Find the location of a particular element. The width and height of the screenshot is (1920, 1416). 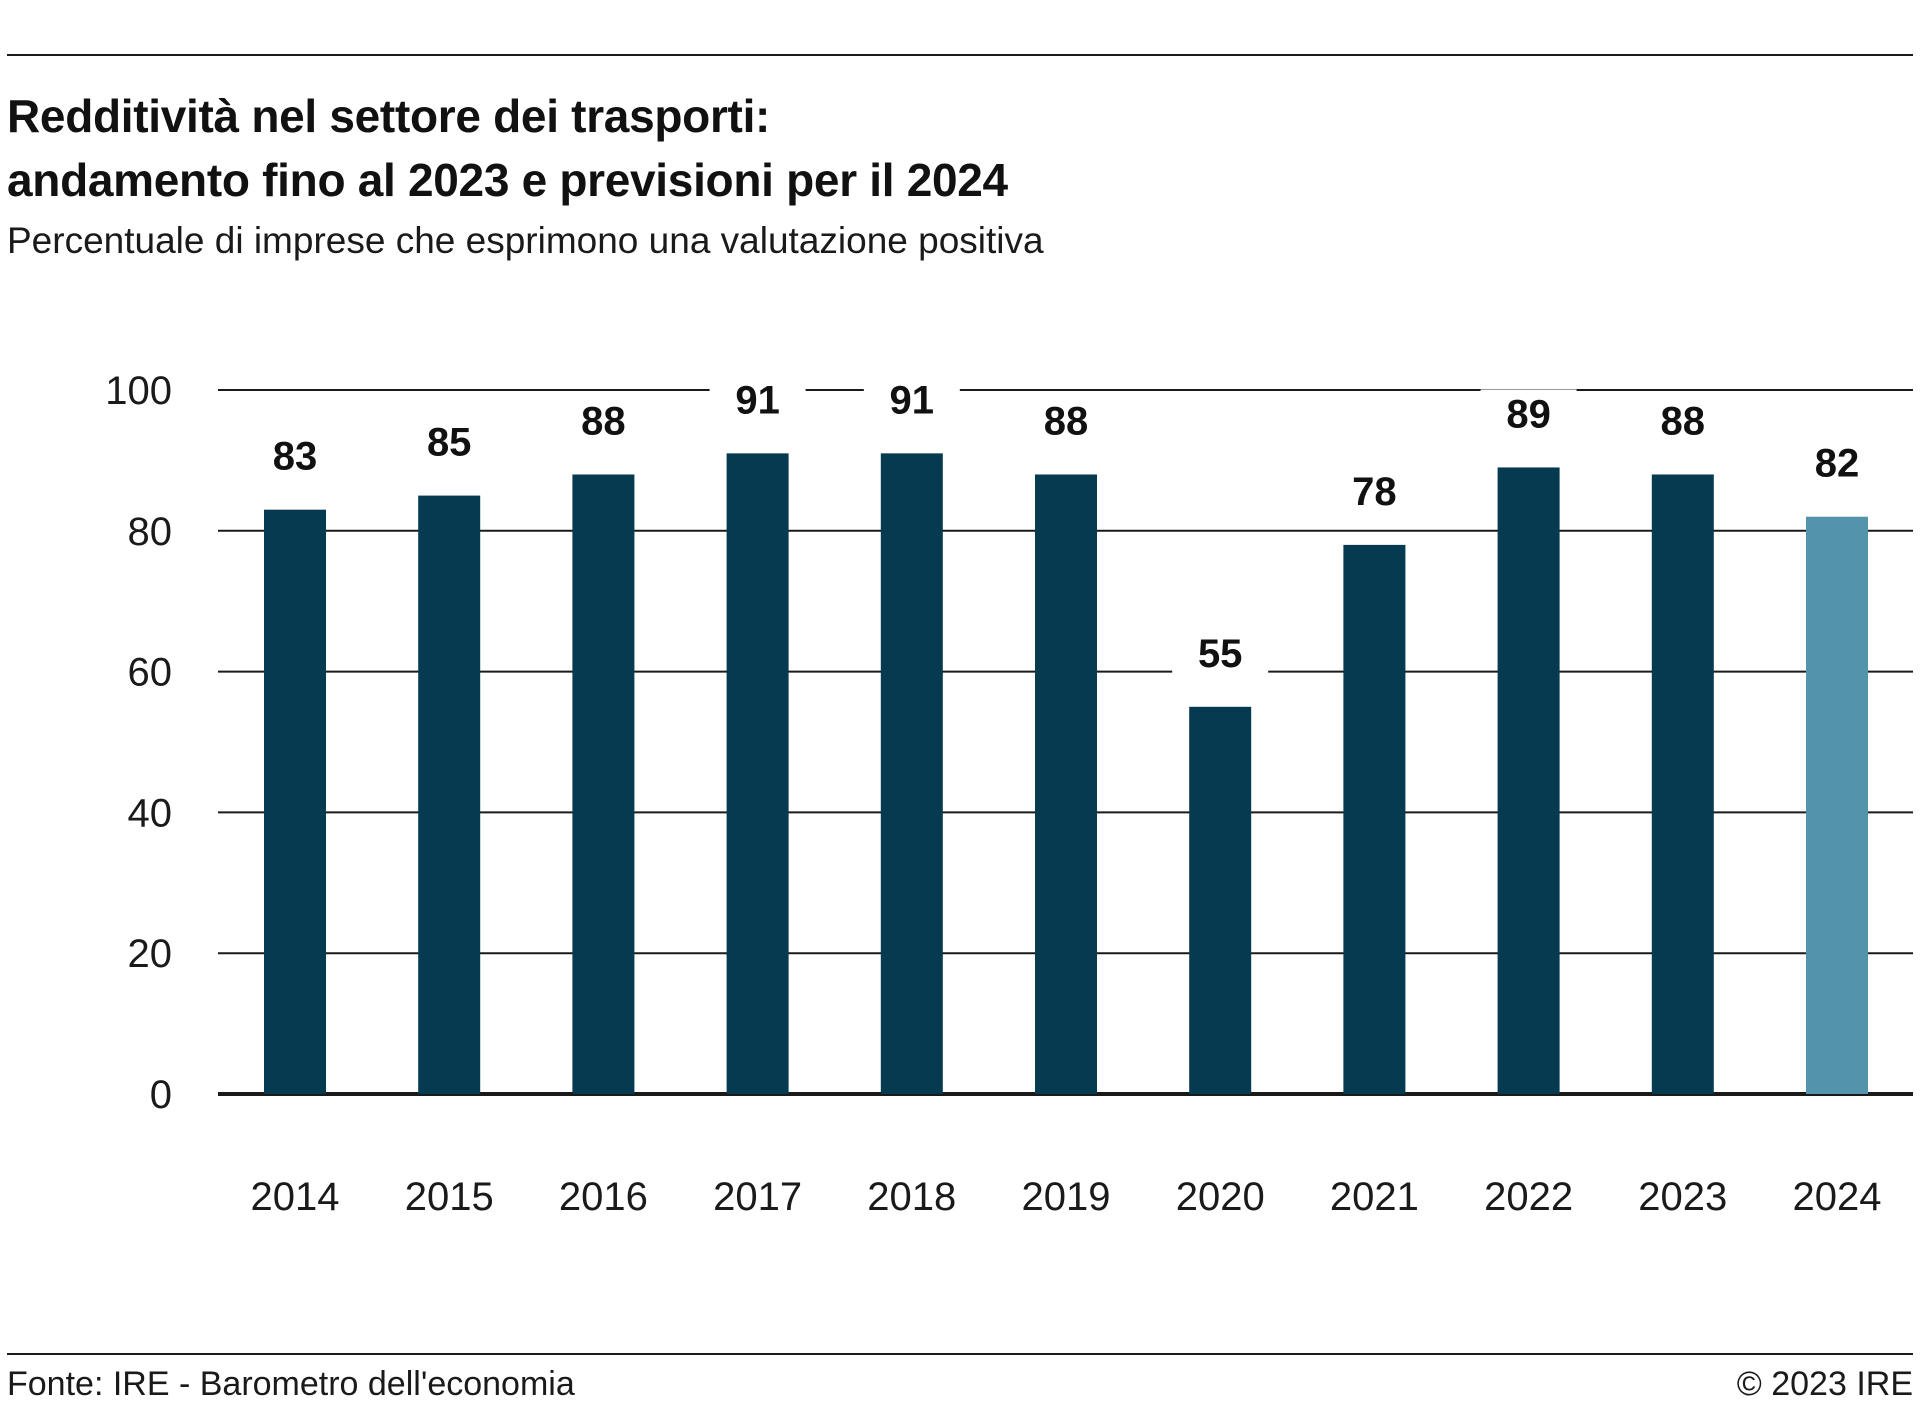

y-axis-ticks: 0 20 40 60 80 100 is located at coordinates (138, 743).